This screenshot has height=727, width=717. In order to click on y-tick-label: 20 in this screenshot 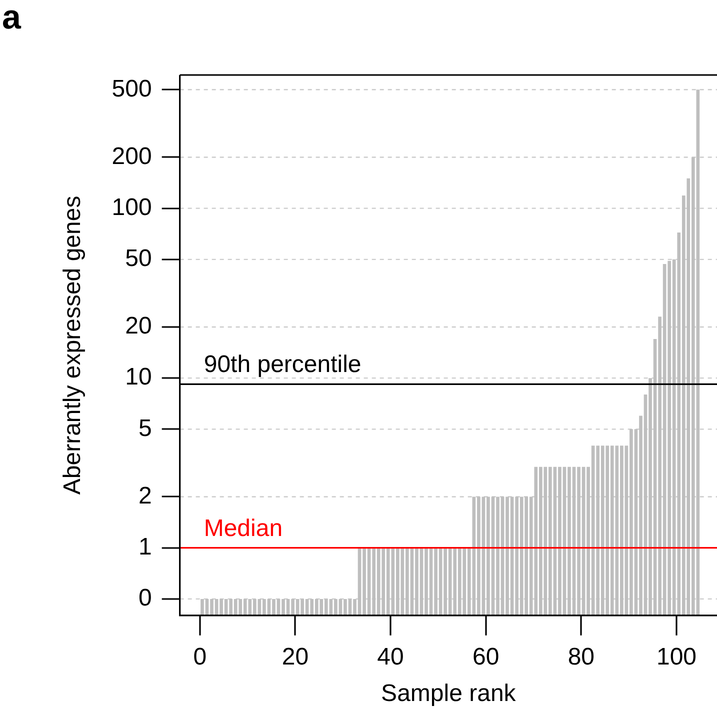, I will do `click(138, 326)`.